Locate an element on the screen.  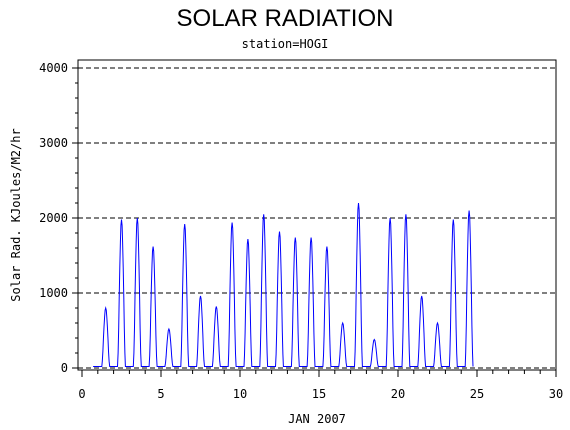
xtick-label-5: 5 is located at coordinates (160, 394).